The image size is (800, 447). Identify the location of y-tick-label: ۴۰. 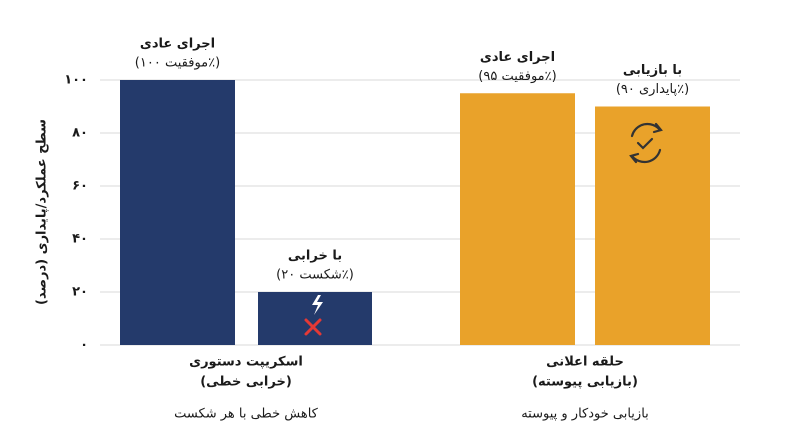
(80, 239).